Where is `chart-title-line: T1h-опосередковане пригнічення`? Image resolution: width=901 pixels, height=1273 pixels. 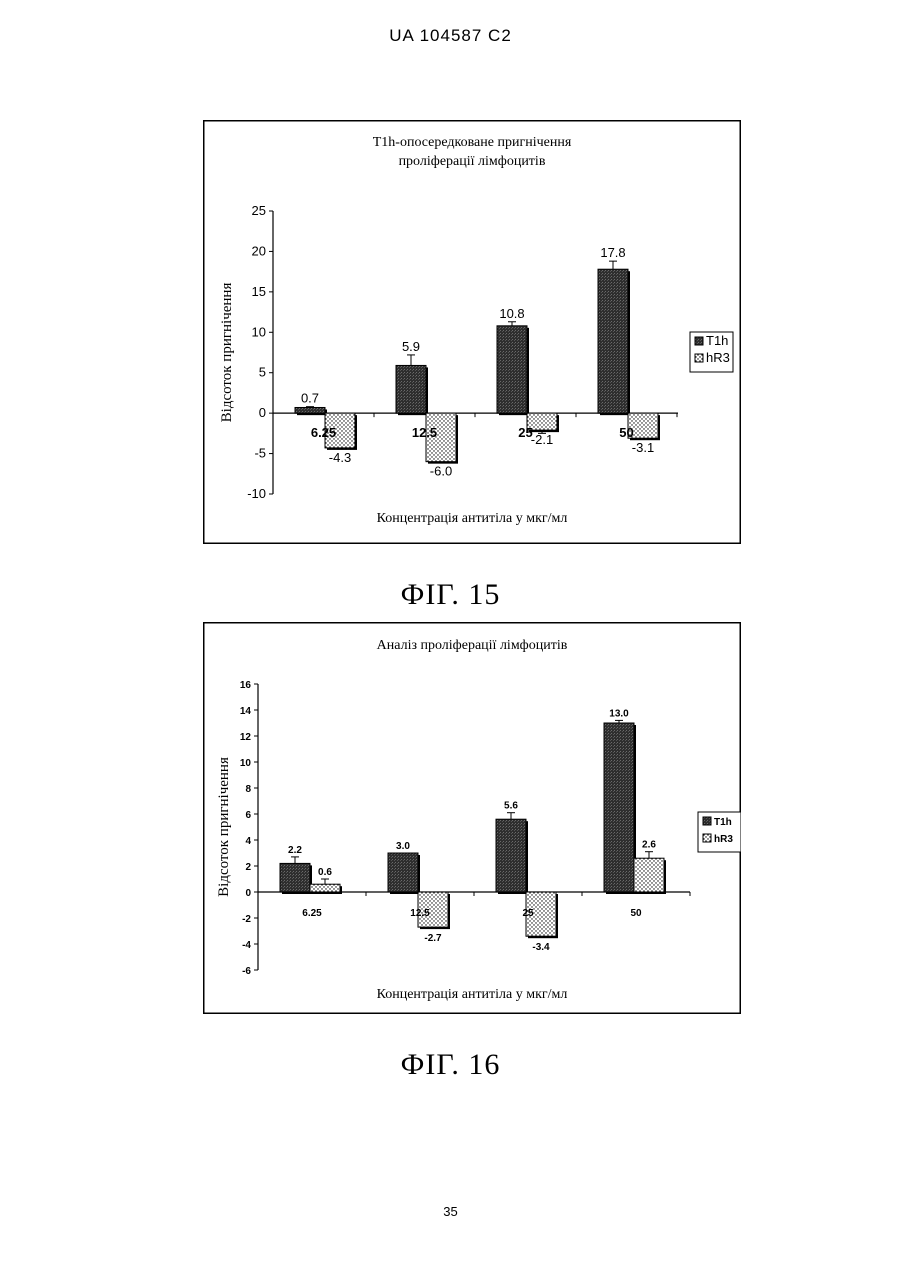
chart-title-line: T1h-опосередковане пригнічення is located at coordinates (472, 142).